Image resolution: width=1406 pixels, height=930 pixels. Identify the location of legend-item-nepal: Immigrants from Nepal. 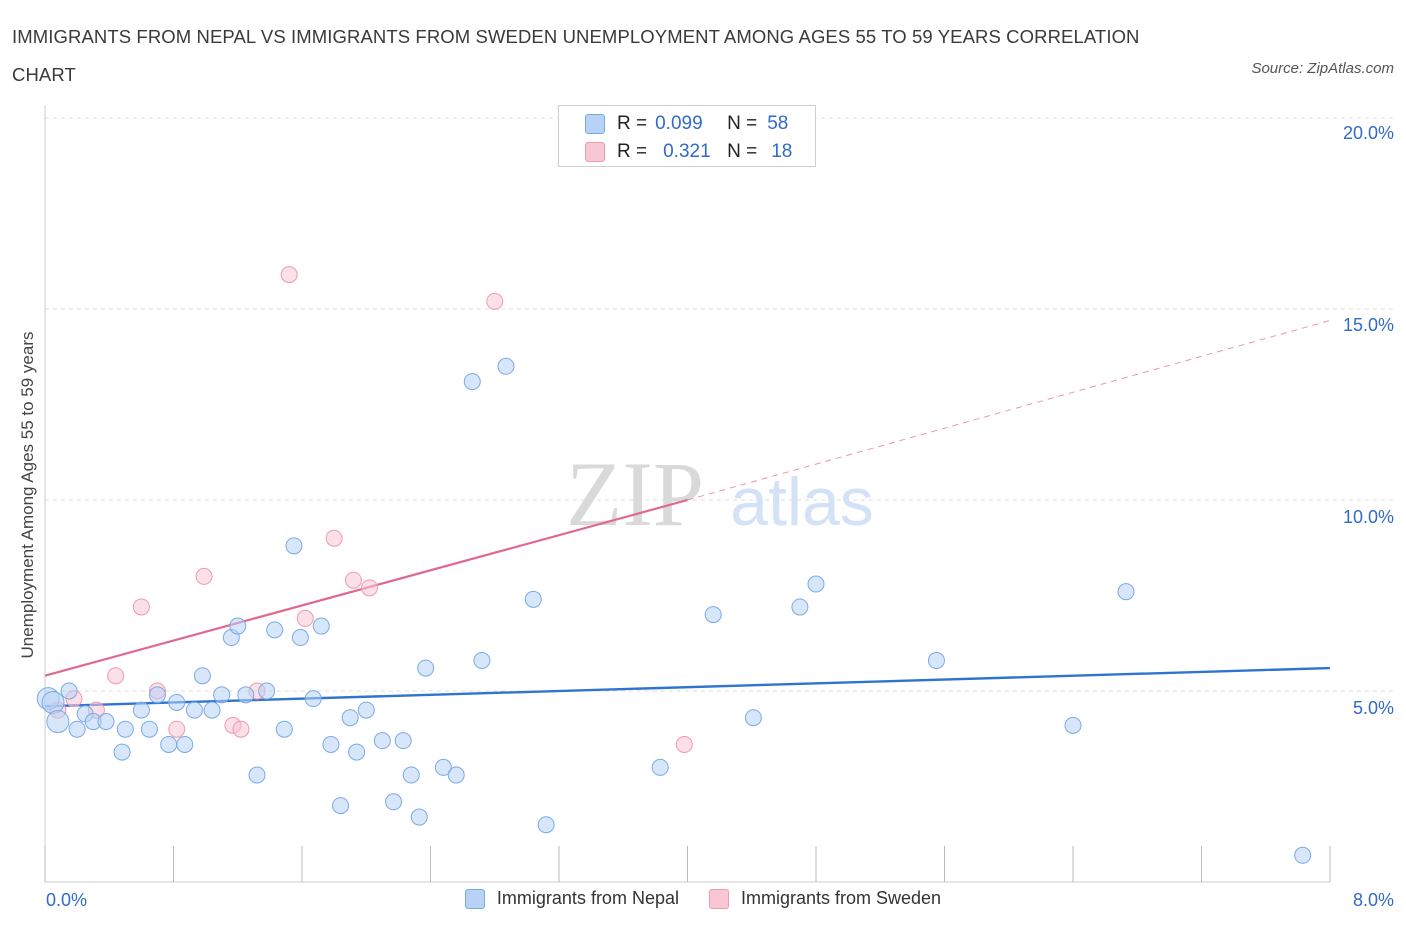
(571, 898).